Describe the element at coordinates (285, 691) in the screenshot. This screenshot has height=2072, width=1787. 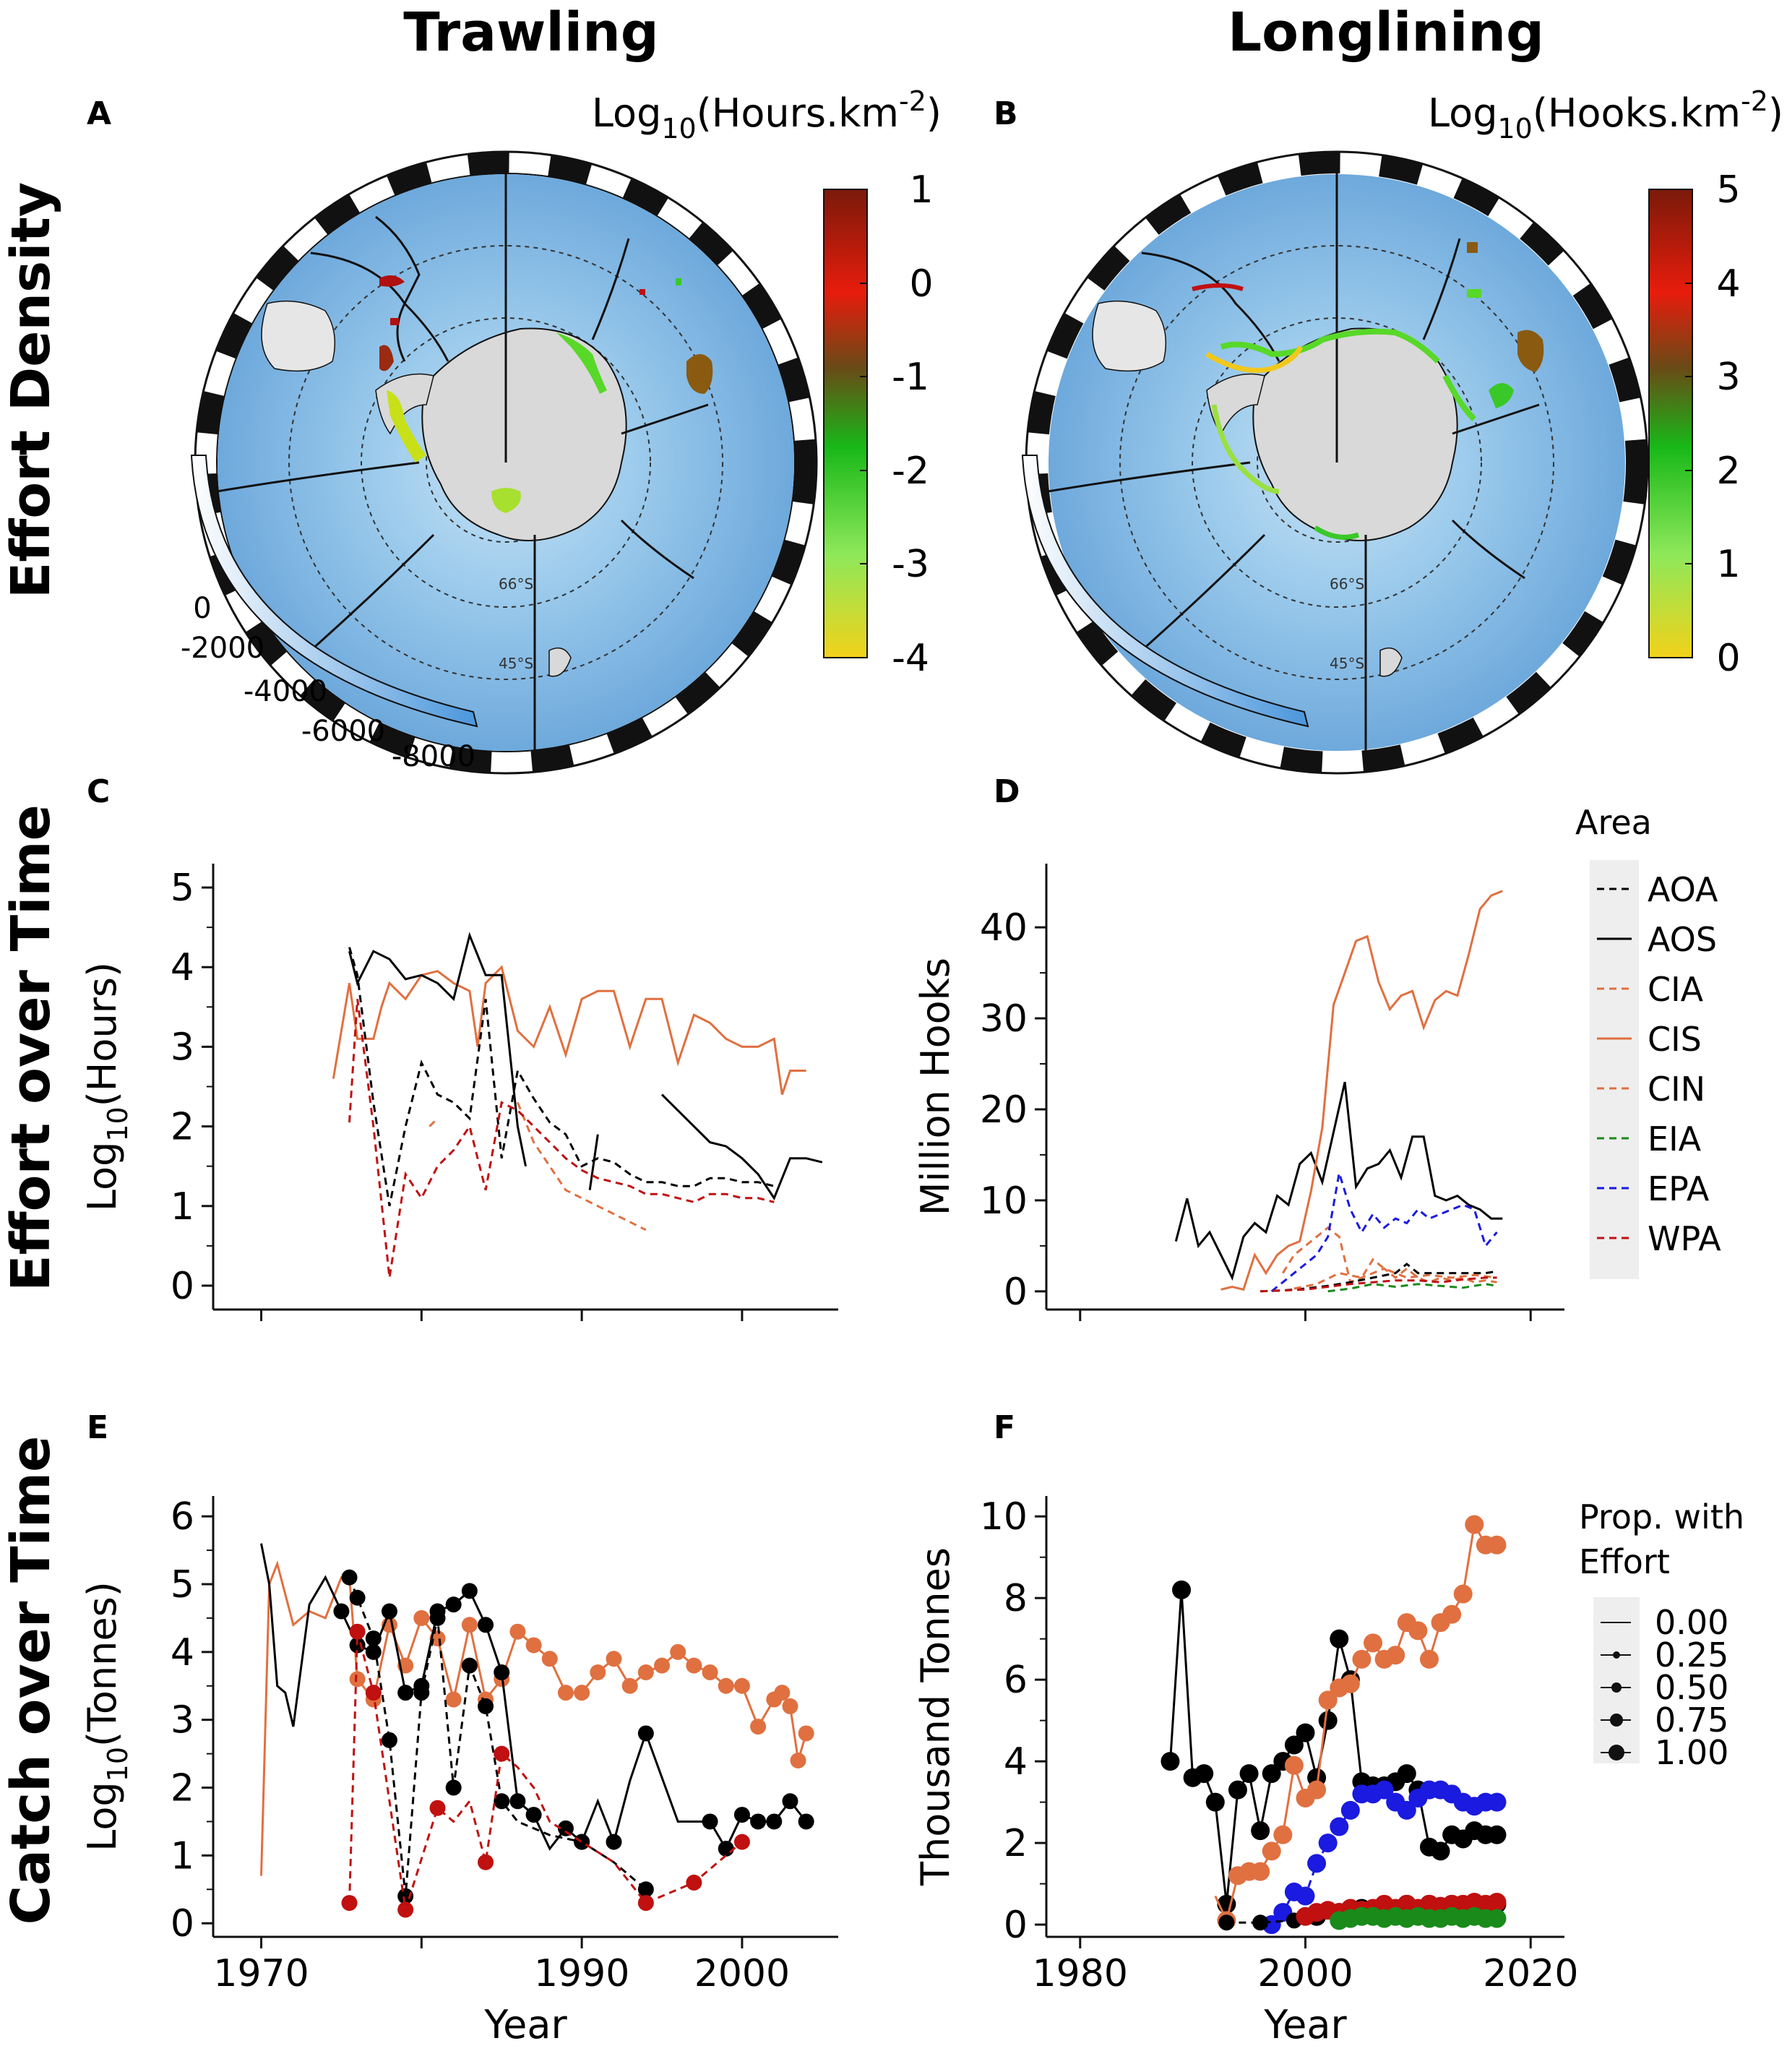
I see `depth-tick-a: -4000` at that location.